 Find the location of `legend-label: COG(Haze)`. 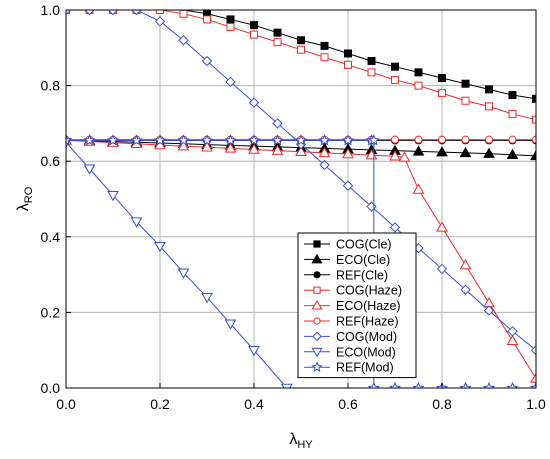

legend-label: COG(Haze) is located at coordinates (369, 291).